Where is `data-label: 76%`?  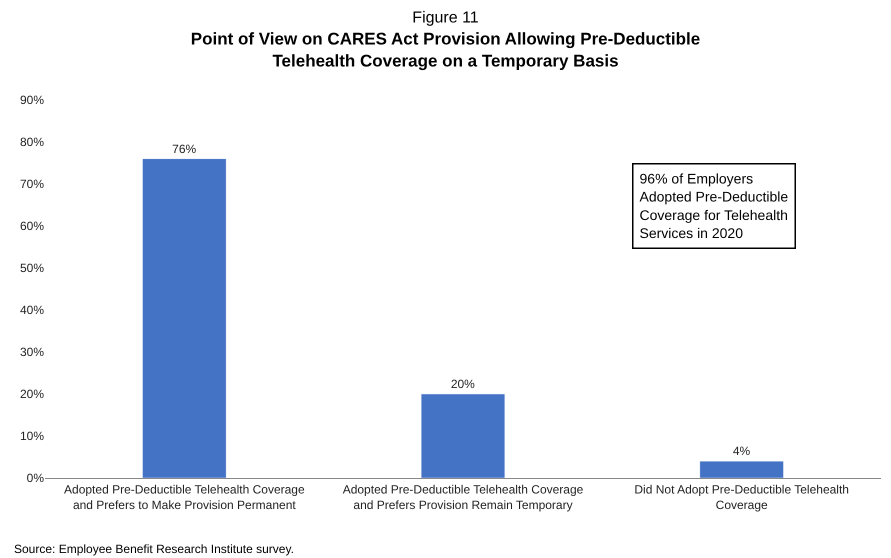 data-label: 76% is located at coordinates (184, 149).